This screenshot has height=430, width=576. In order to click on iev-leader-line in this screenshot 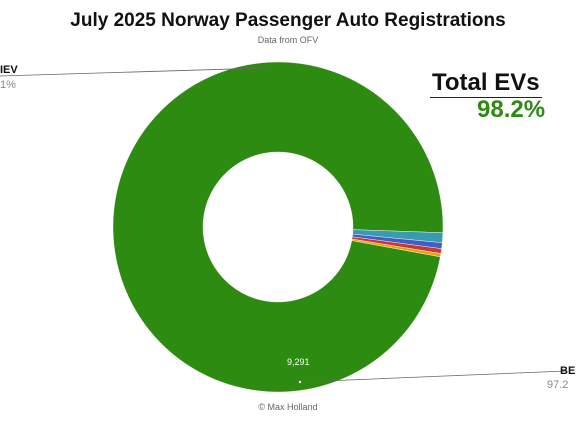, I will do `click(133, 72)`.